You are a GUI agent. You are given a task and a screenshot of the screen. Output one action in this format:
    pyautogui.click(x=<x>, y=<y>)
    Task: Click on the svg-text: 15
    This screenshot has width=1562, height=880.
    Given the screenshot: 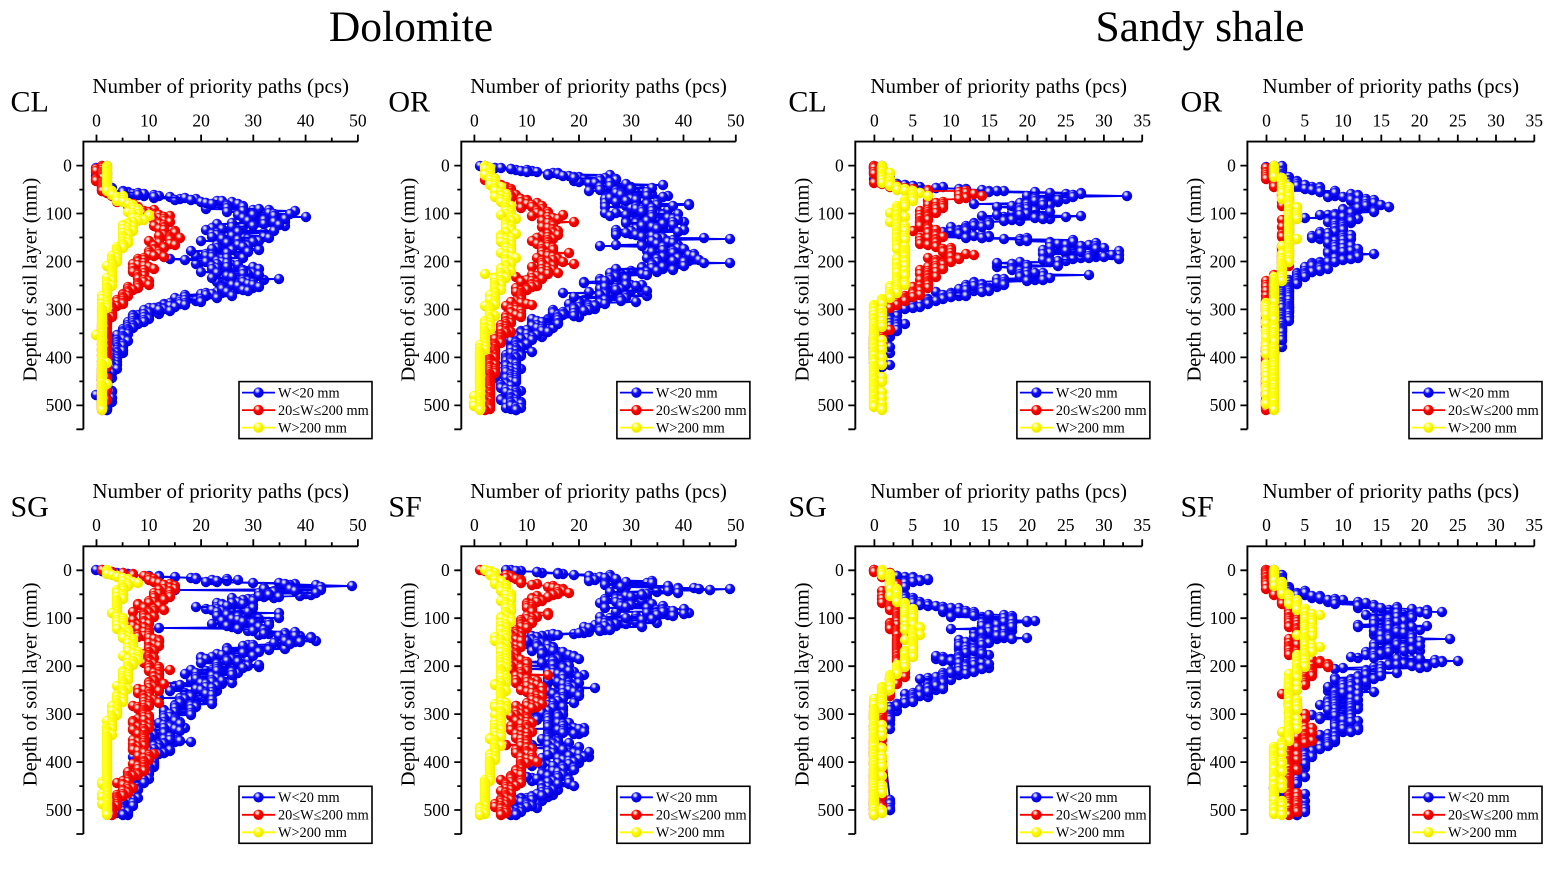 What is the action you would take?
    pyautogui.click(x=989, y=525)
    